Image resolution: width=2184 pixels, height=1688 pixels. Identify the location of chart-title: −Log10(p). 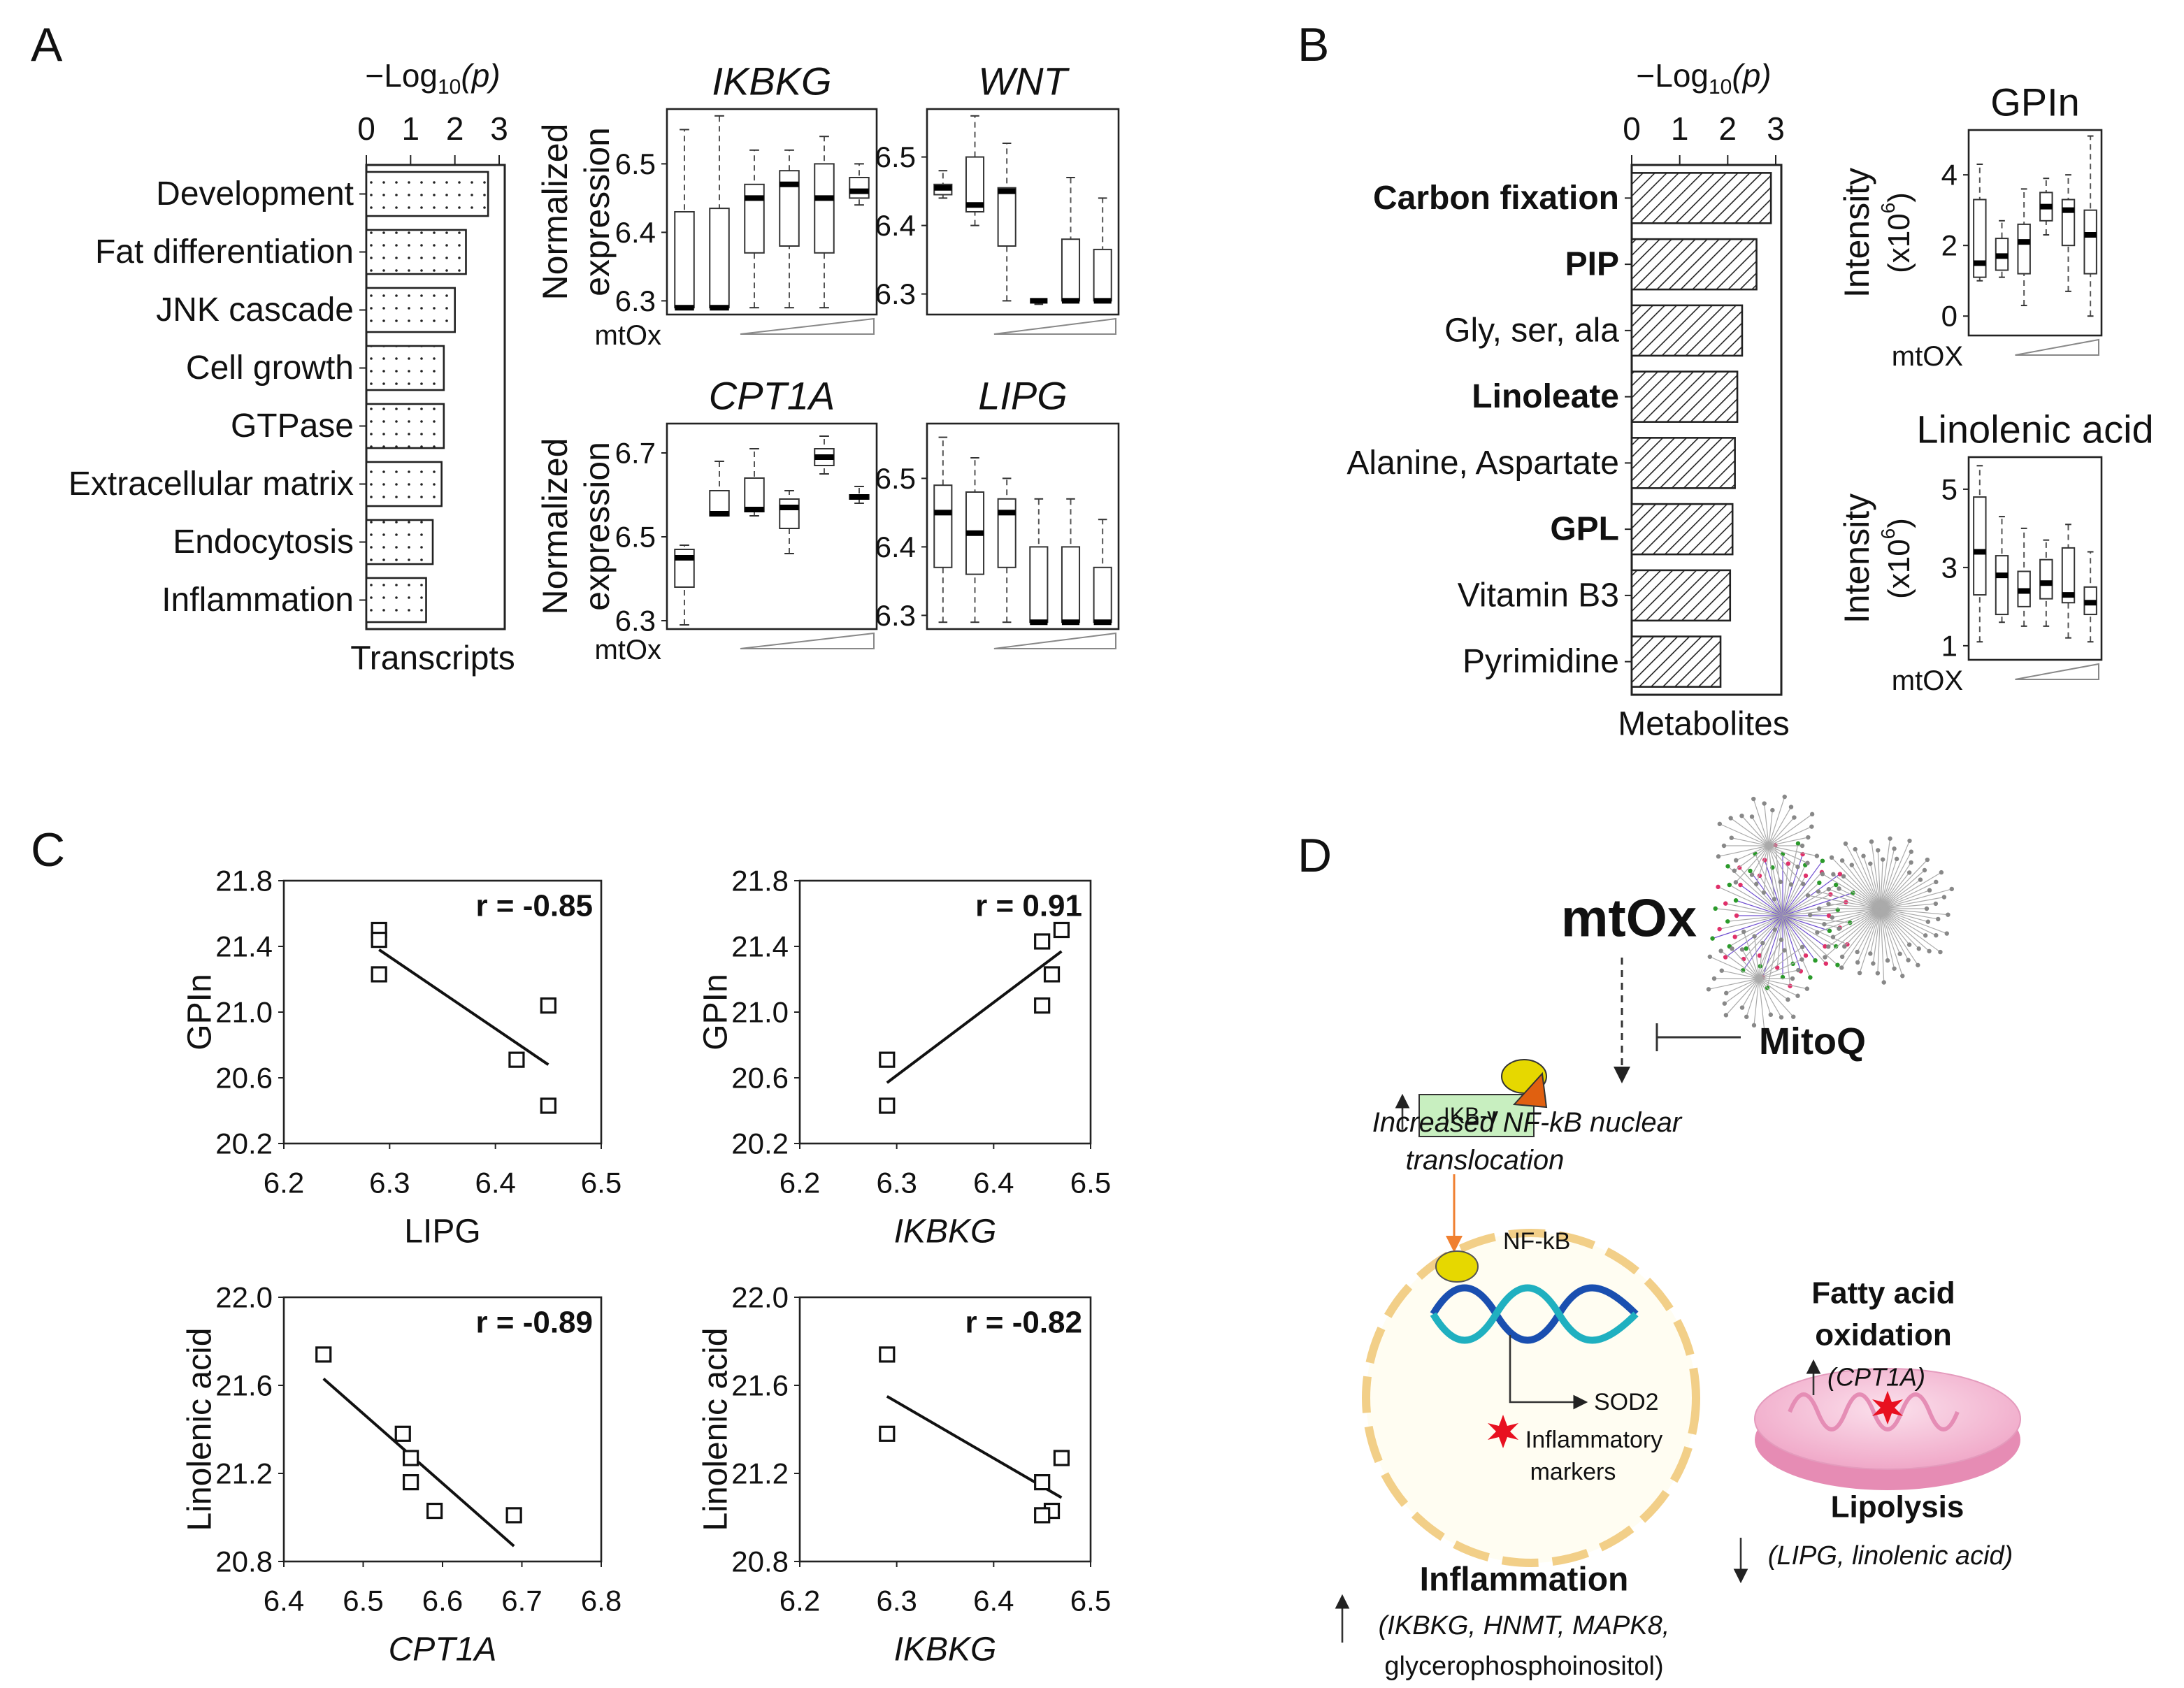
(432, 78).